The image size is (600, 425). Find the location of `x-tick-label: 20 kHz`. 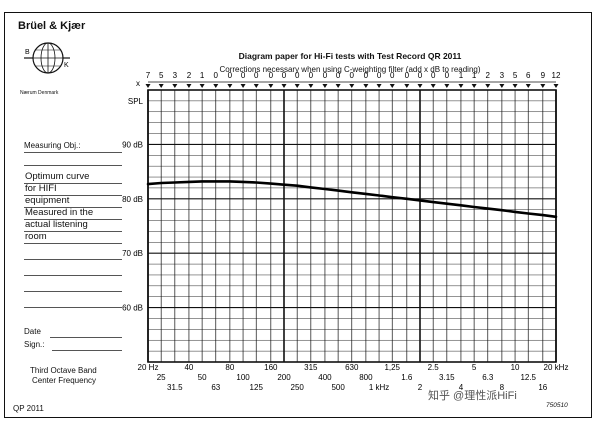

x-tick-label: 20 kHz is located at coordinates (556, 367).